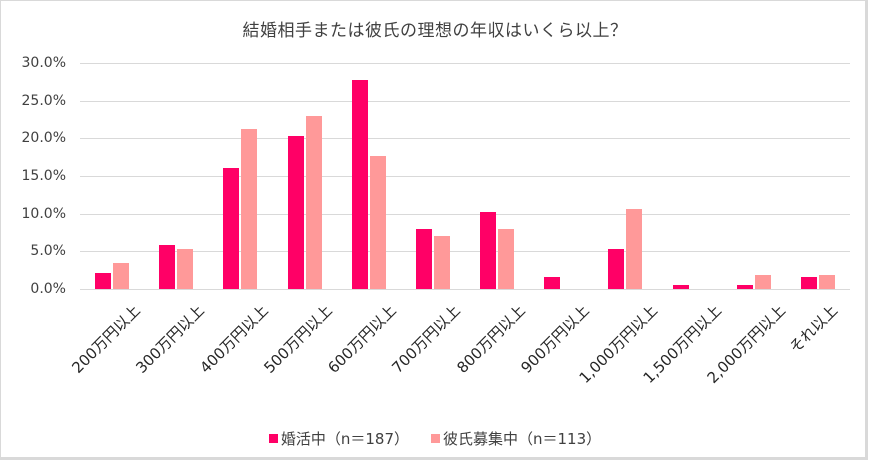 The height and width of the screenshot is (462, 870). Describe the element at coordinates (43, 213) in the screenshot. I see `y-tick-label: 10.0%` at that location.